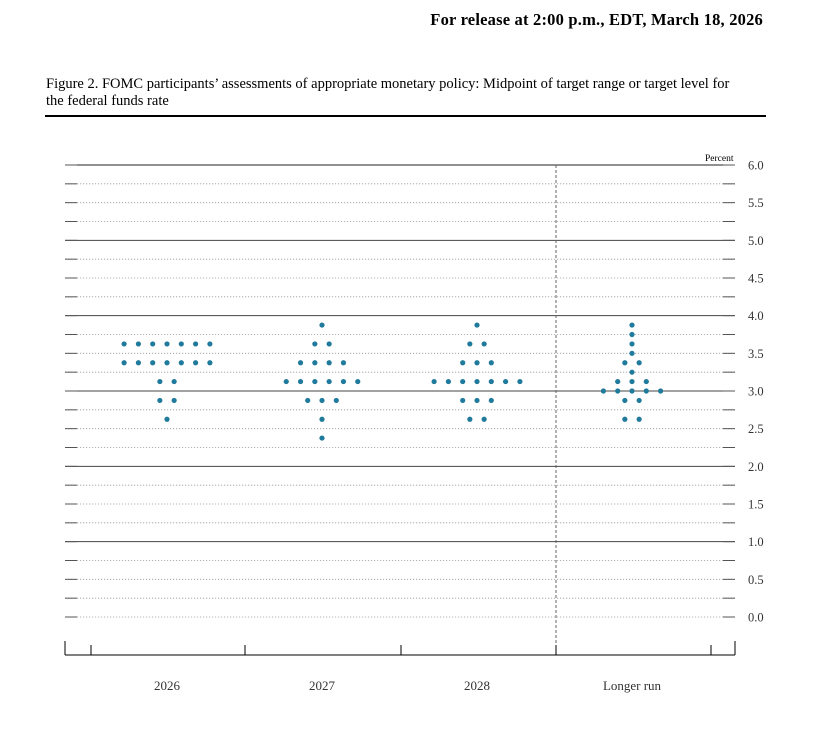  I want to click on y-tick-label: 6.0, so click(756, 166).